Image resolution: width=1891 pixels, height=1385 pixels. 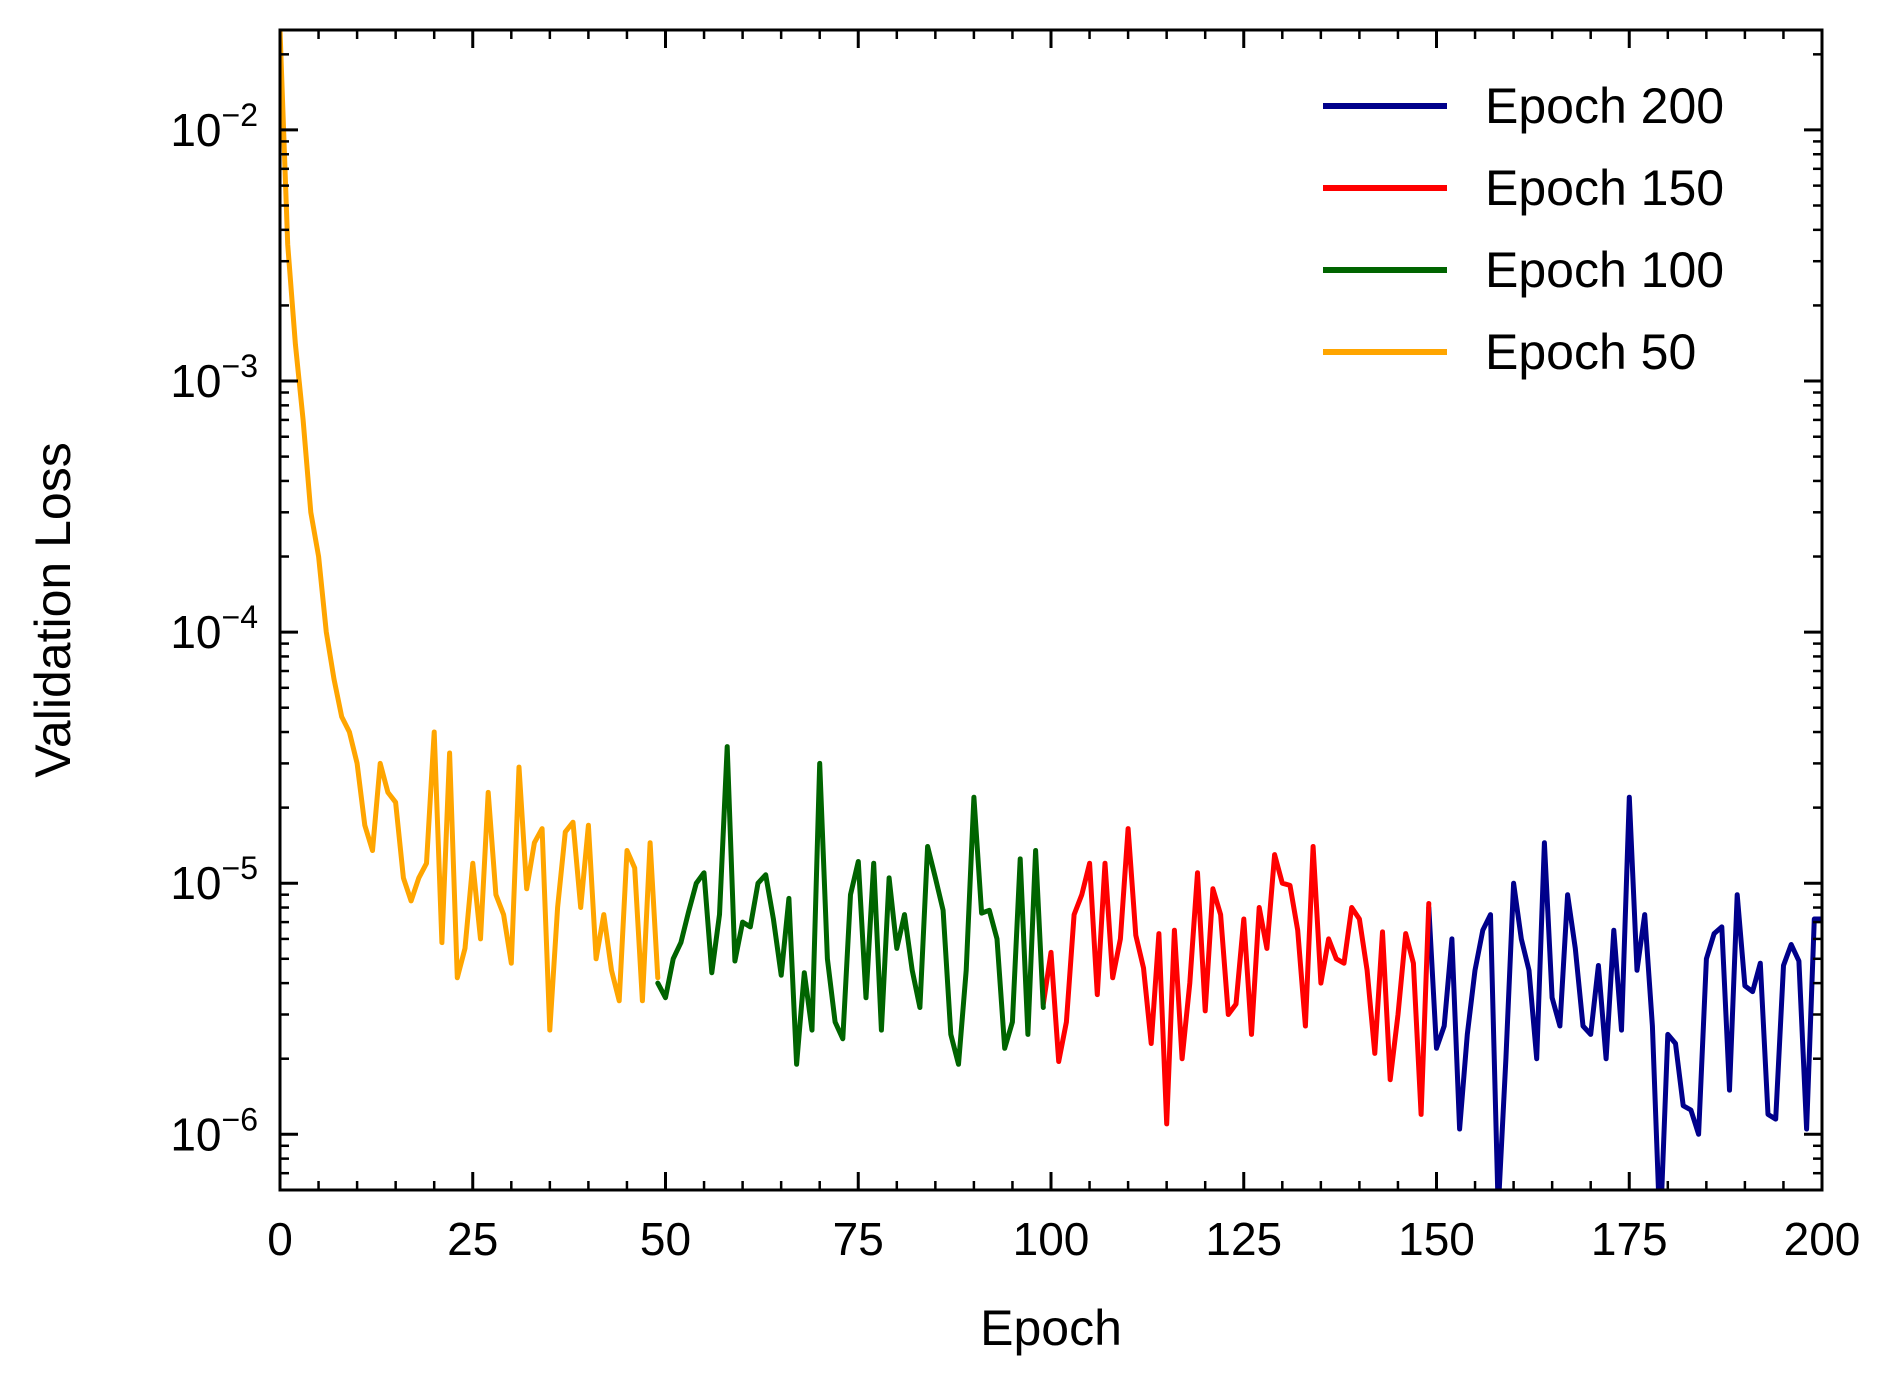 What do you see at coordinates (240, 115) in the screenshot?
I see `y-tick-label-exponent: −2` at bounding box center [240, 115].